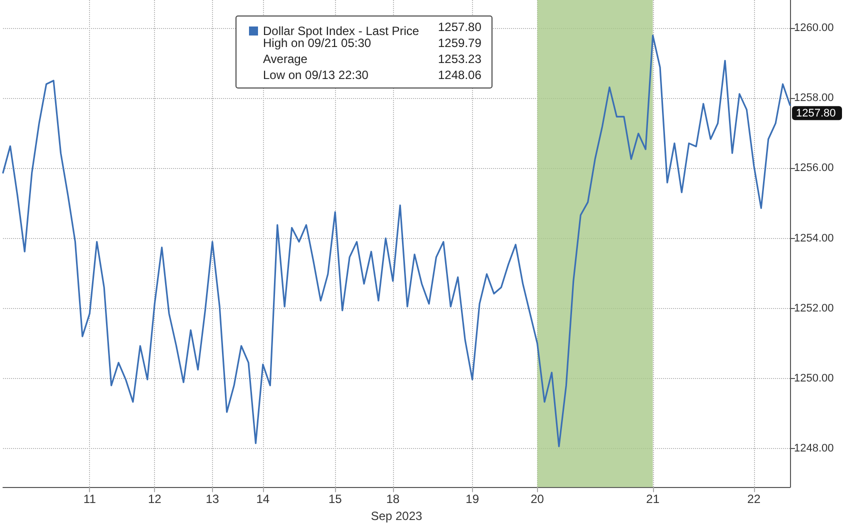 The image size is (848, 527). I want to click on y-tick-label: 1258.00, so click(814, 98).